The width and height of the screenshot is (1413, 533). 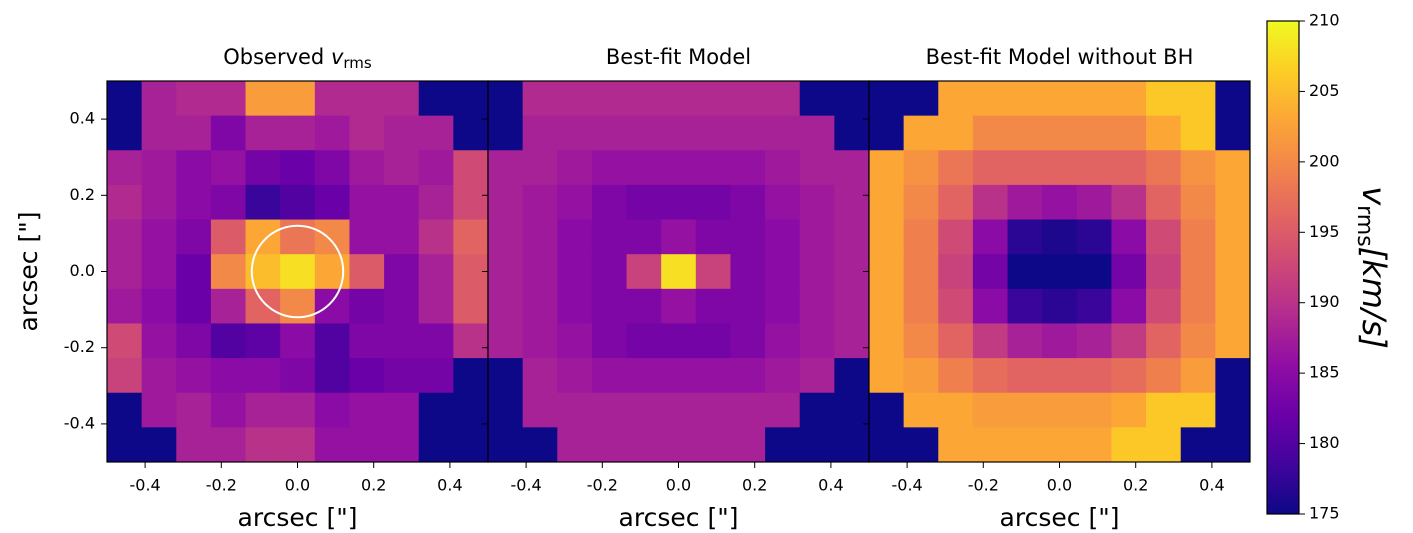 What do you see at coordinates (1324, 301) in the screenshot?
I see `colorbar-tick-label: 190` at bounding box center [1324, 301].